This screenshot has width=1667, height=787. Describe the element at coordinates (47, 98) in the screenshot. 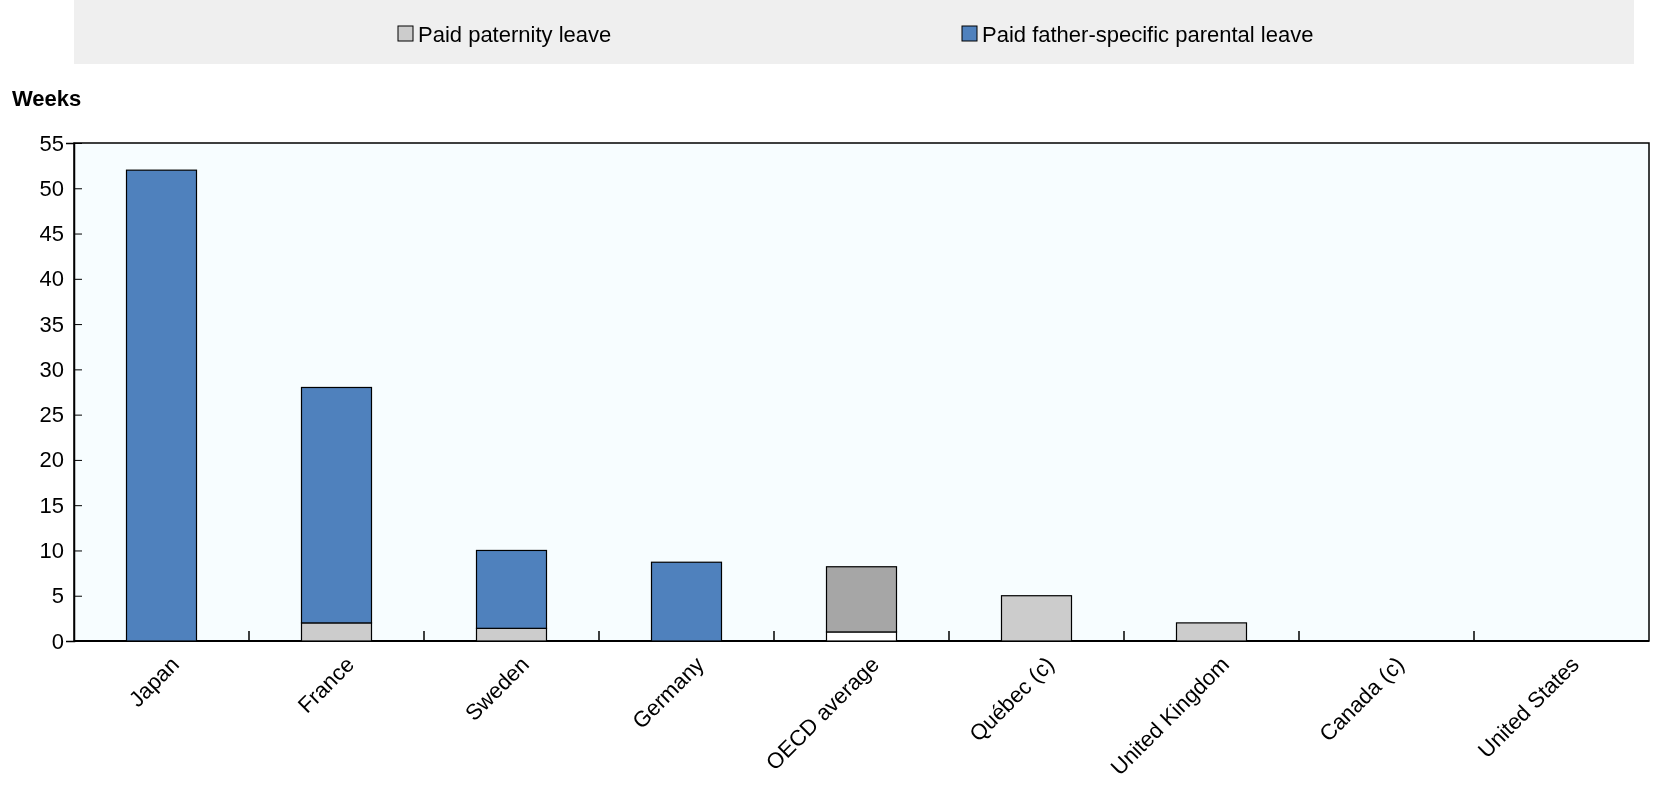

I see `y-axis-title: Weeks` at that location.